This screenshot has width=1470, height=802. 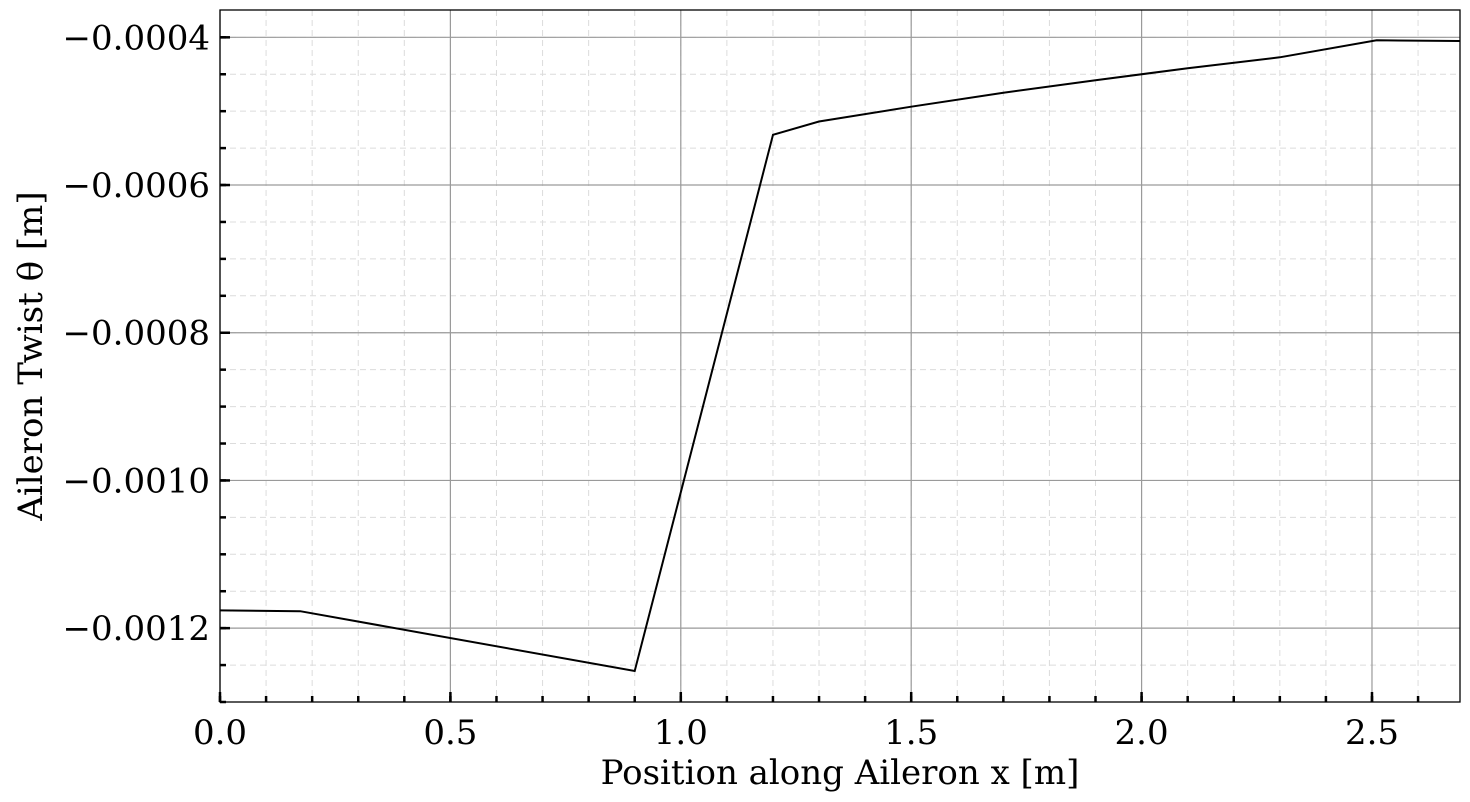 What do you see at coordinates (450, 733) in the screenshot?
I see `x-tick-label: 0.5` at bounding box center [450, 733].